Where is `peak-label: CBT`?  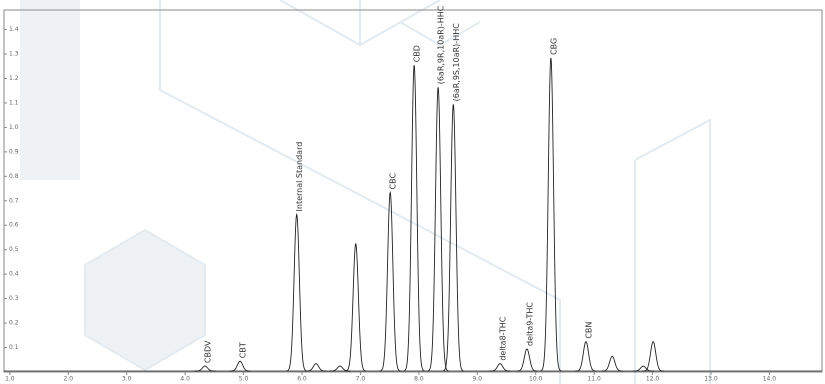
peak-label: CBT is located at coordinates (243, 350).